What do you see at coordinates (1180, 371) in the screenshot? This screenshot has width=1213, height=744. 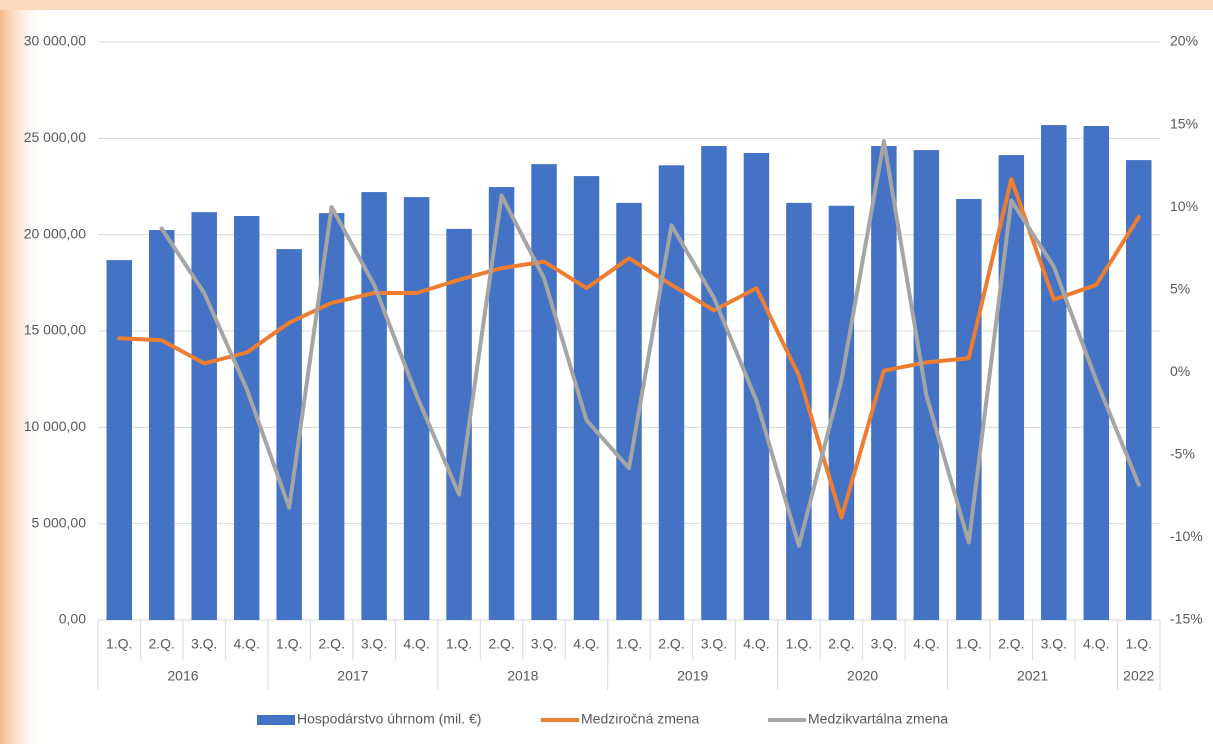 I see `y2-tick-label: 0%` at bounding box center [1180, 371].